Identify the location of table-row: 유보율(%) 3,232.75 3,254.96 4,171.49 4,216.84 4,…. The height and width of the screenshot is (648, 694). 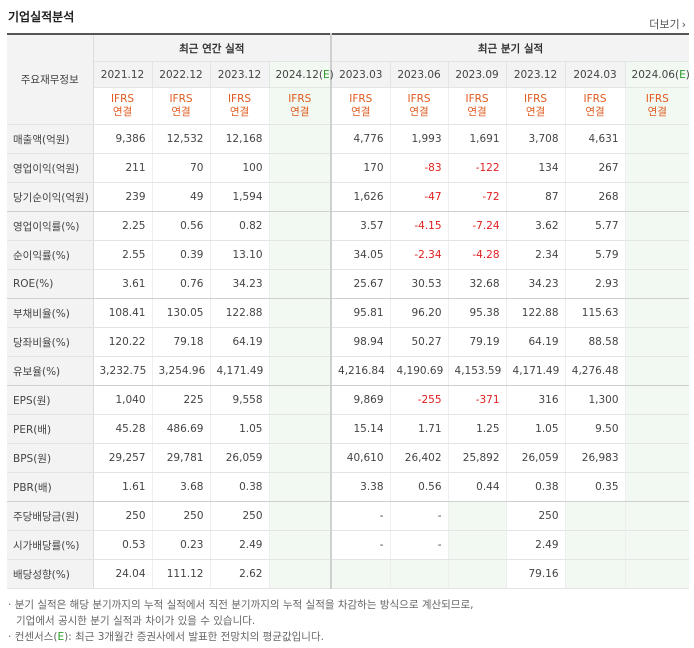
(348, 371).